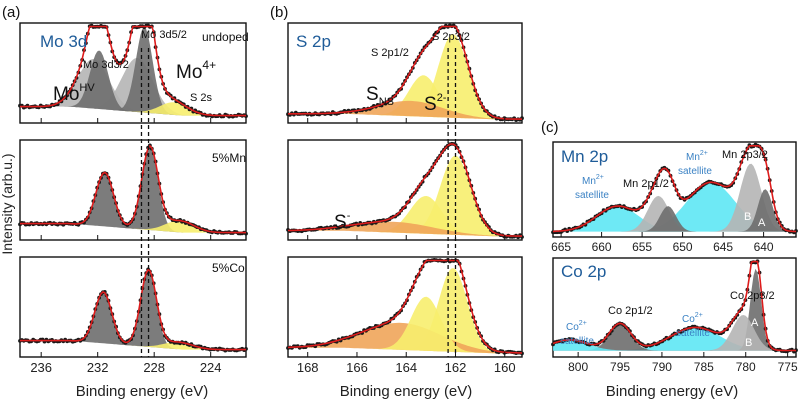  I want to click on panel-a-0-fit-line, so click(133, 71).